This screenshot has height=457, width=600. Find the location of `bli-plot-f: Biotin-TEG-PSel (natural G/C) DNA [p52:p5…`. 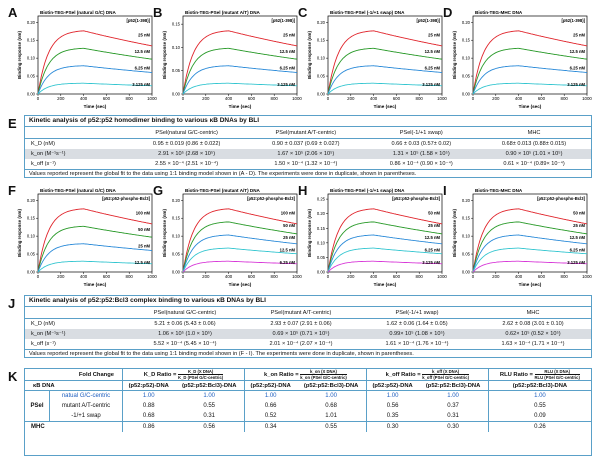

bli-plot-f: Biotin-TEG-PSel (natural G/C) DNA [p52:p5… is located at coordinates (87, 236).